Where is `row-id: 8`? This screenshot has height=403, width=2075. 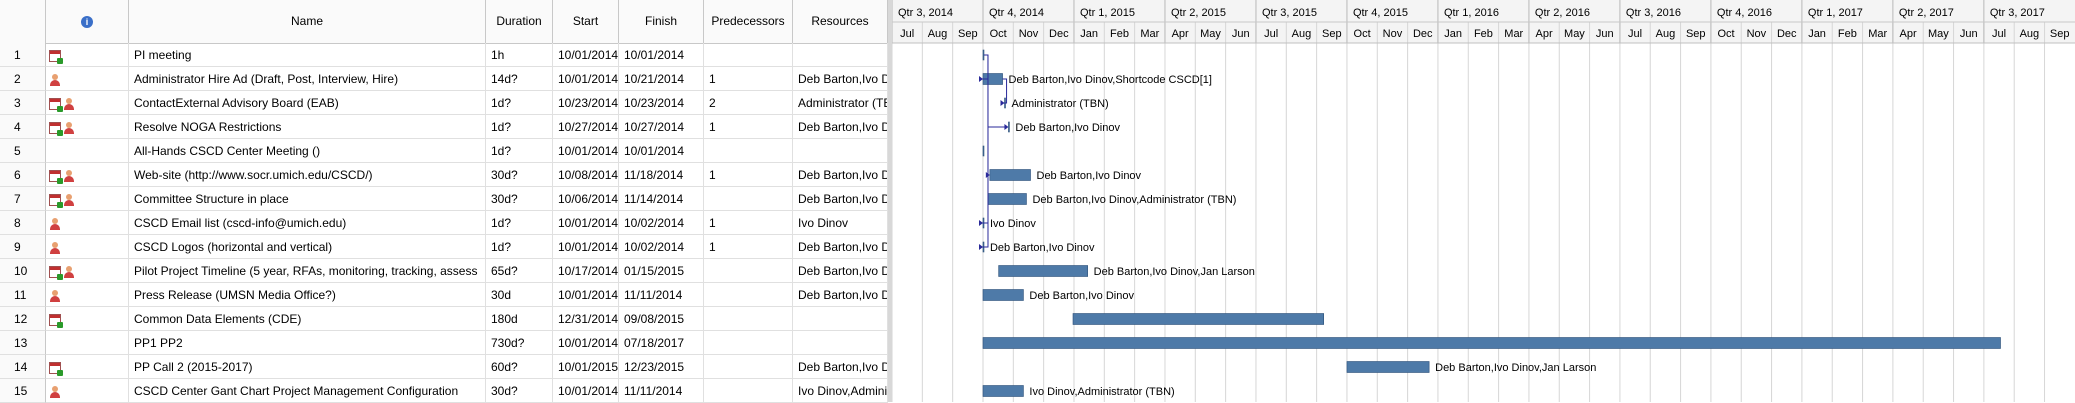 row-id: 8 is located at coordinates (23, 223).